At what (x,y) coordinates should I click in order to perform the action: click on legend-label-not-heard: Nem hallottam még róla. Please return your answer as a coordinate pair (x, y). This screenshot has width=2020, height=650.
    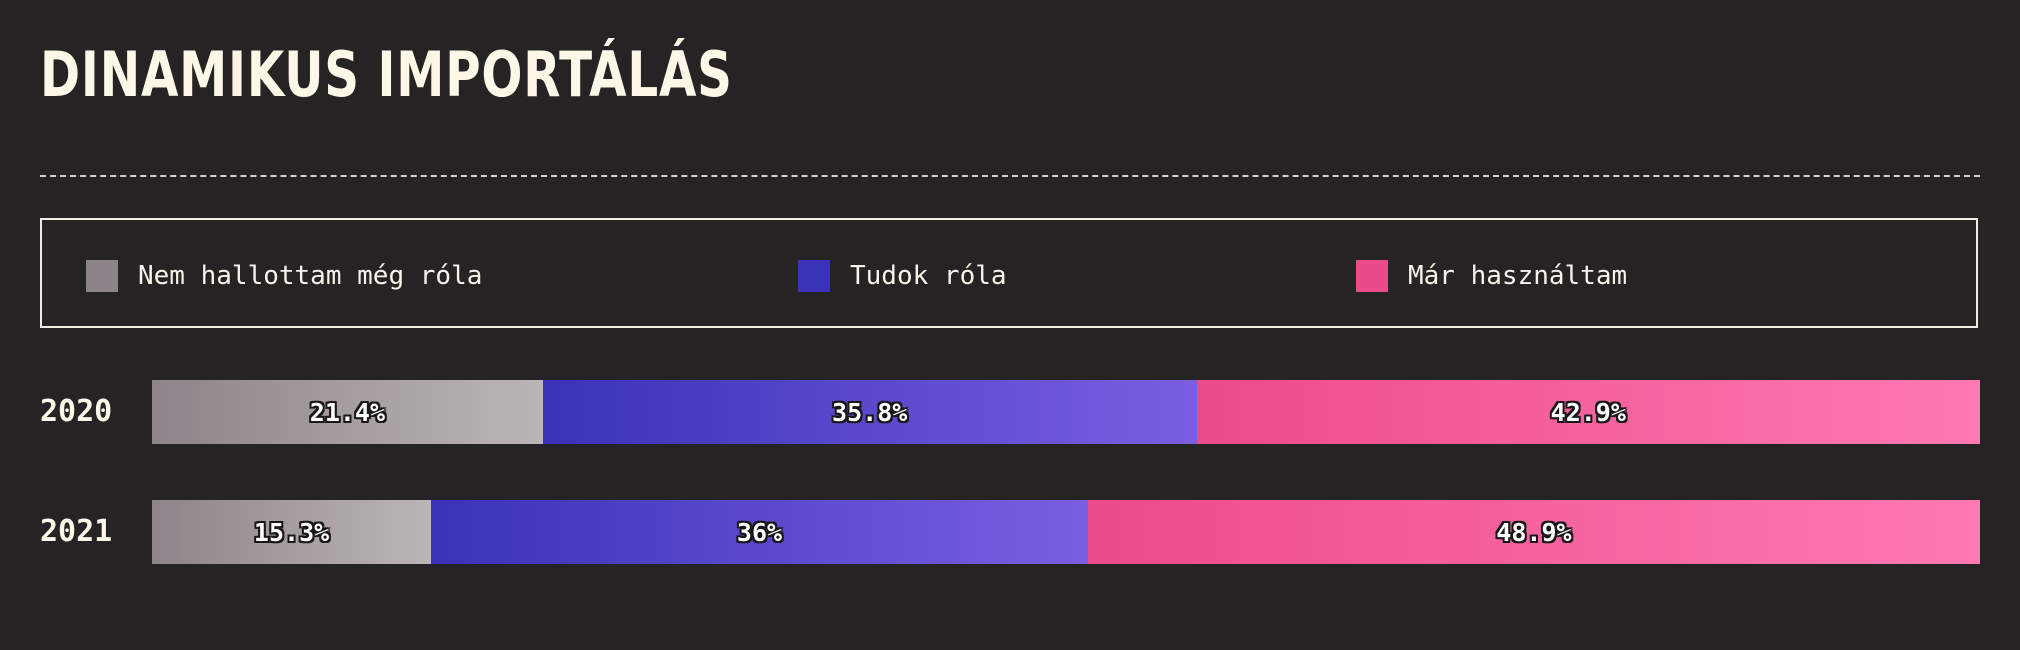
    Looking at the image, I should click on (310, 276).